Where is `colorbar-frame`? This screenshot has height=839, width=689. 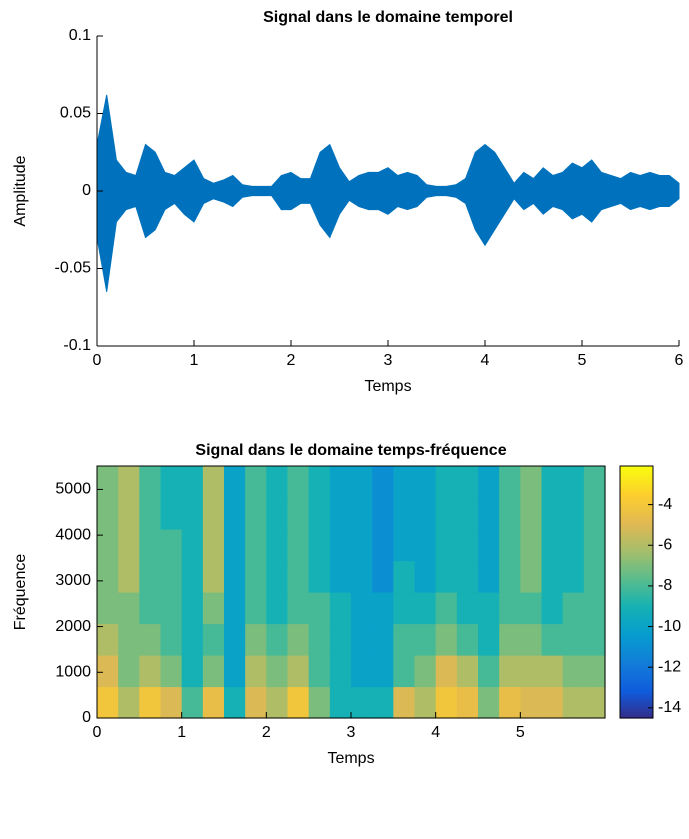 colorbar-frame is located at coordinates (636, 592).